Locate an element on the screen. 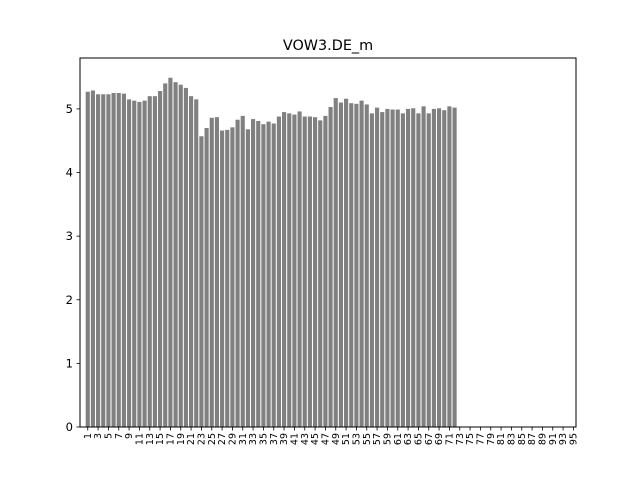  x-tick-label: 31 is located at coordinates (243, 439).